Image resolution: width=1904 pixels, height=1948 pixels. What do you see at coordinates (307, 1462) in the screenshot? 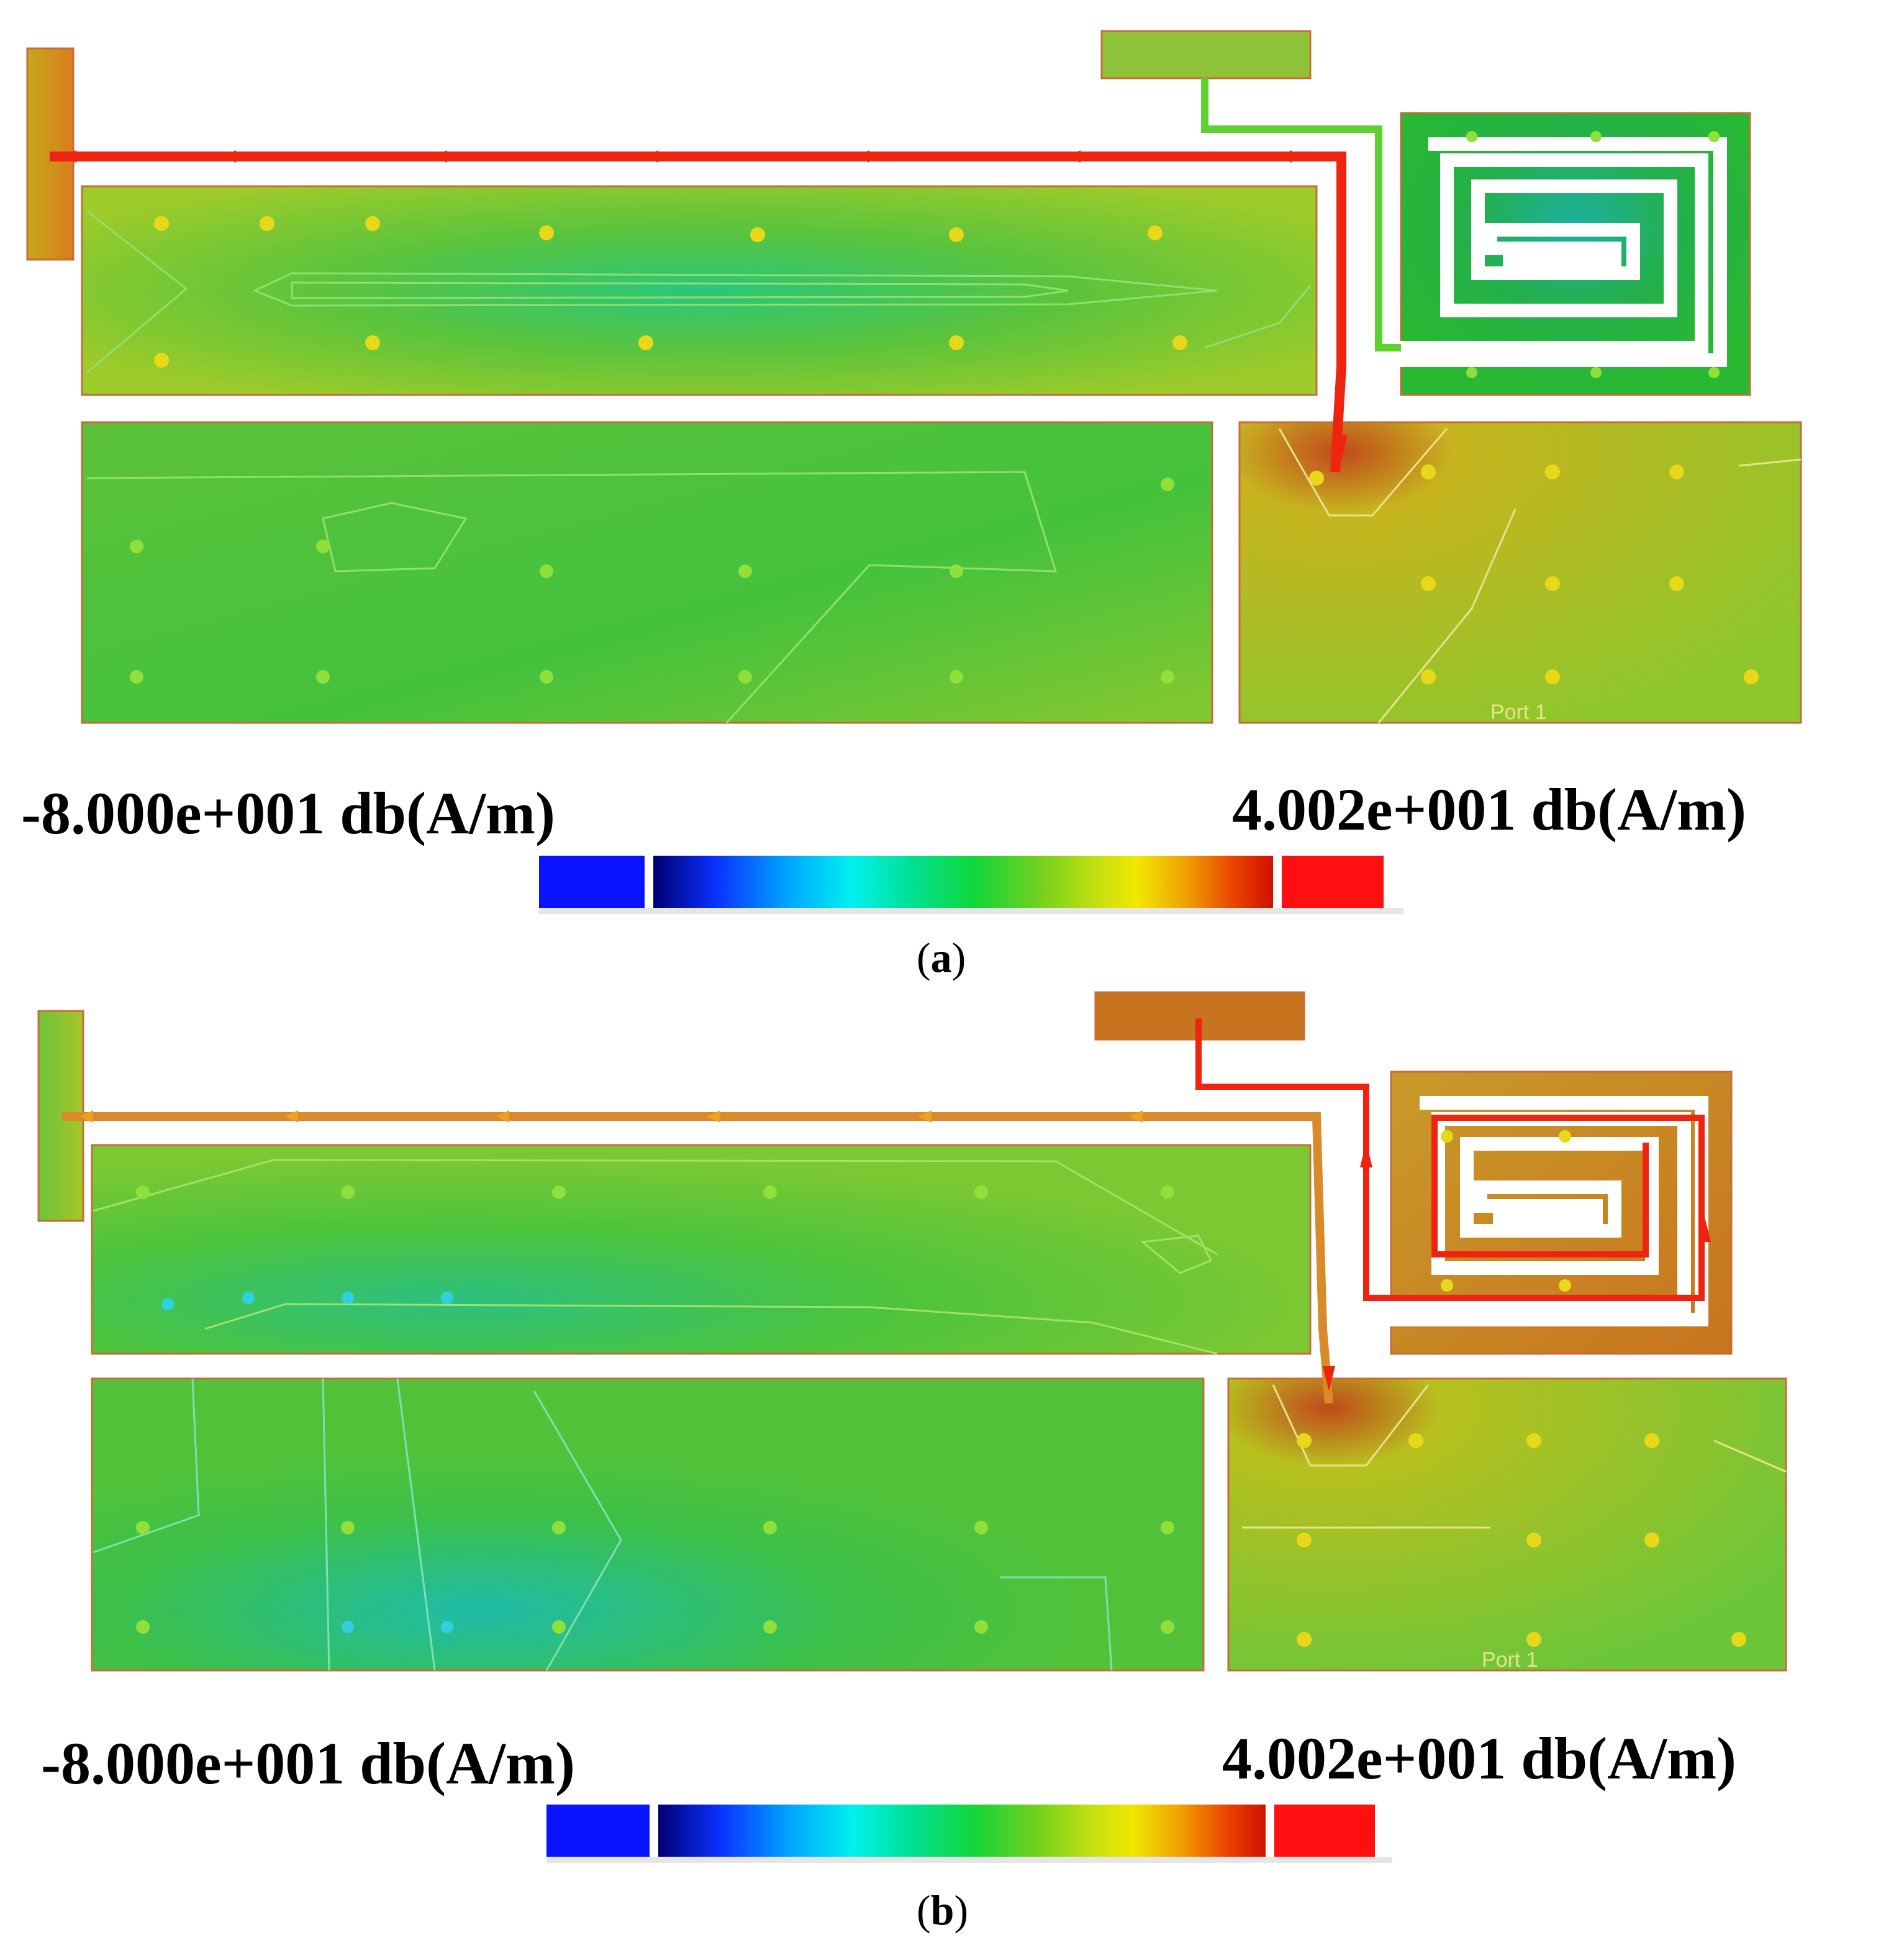
I see `field-arrows-cyan` at bounding box center [307, 1462].